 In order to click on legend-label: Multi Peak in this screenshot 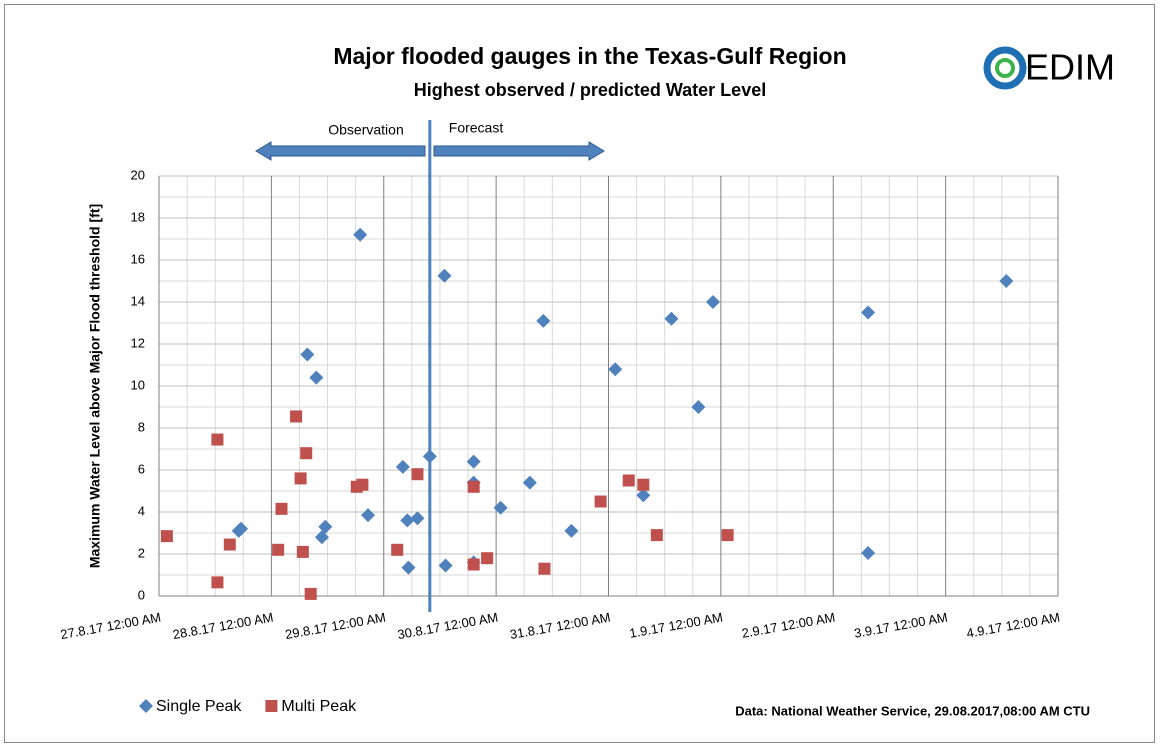, I will do `click(319, 706)`.